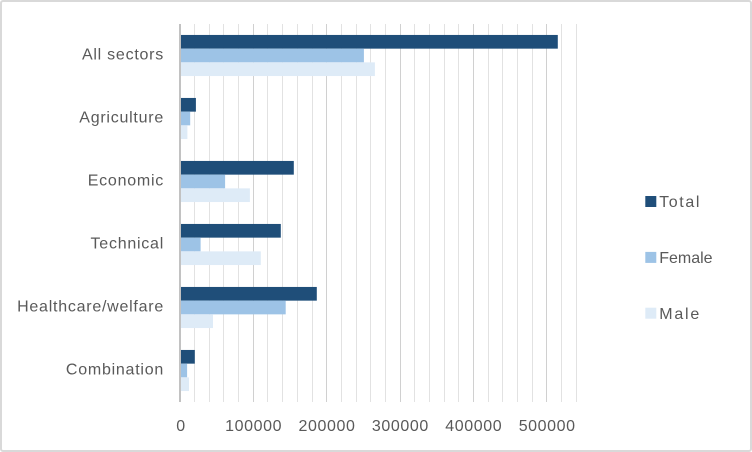  I want to click on svg-text: Agriculture, so click(121, 118).